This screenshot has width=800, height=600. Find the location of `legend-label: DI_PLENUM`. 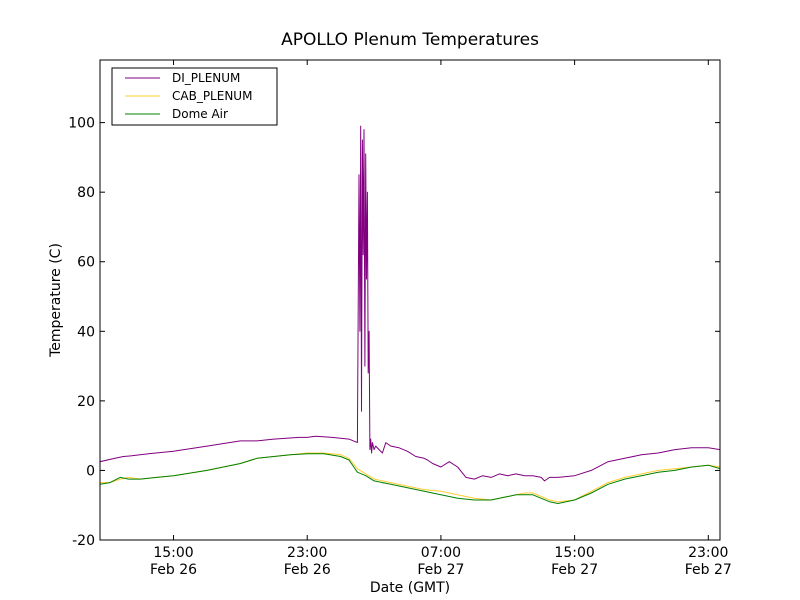

legend-label: DI_PLENUM is located at coordinates (206, 78).